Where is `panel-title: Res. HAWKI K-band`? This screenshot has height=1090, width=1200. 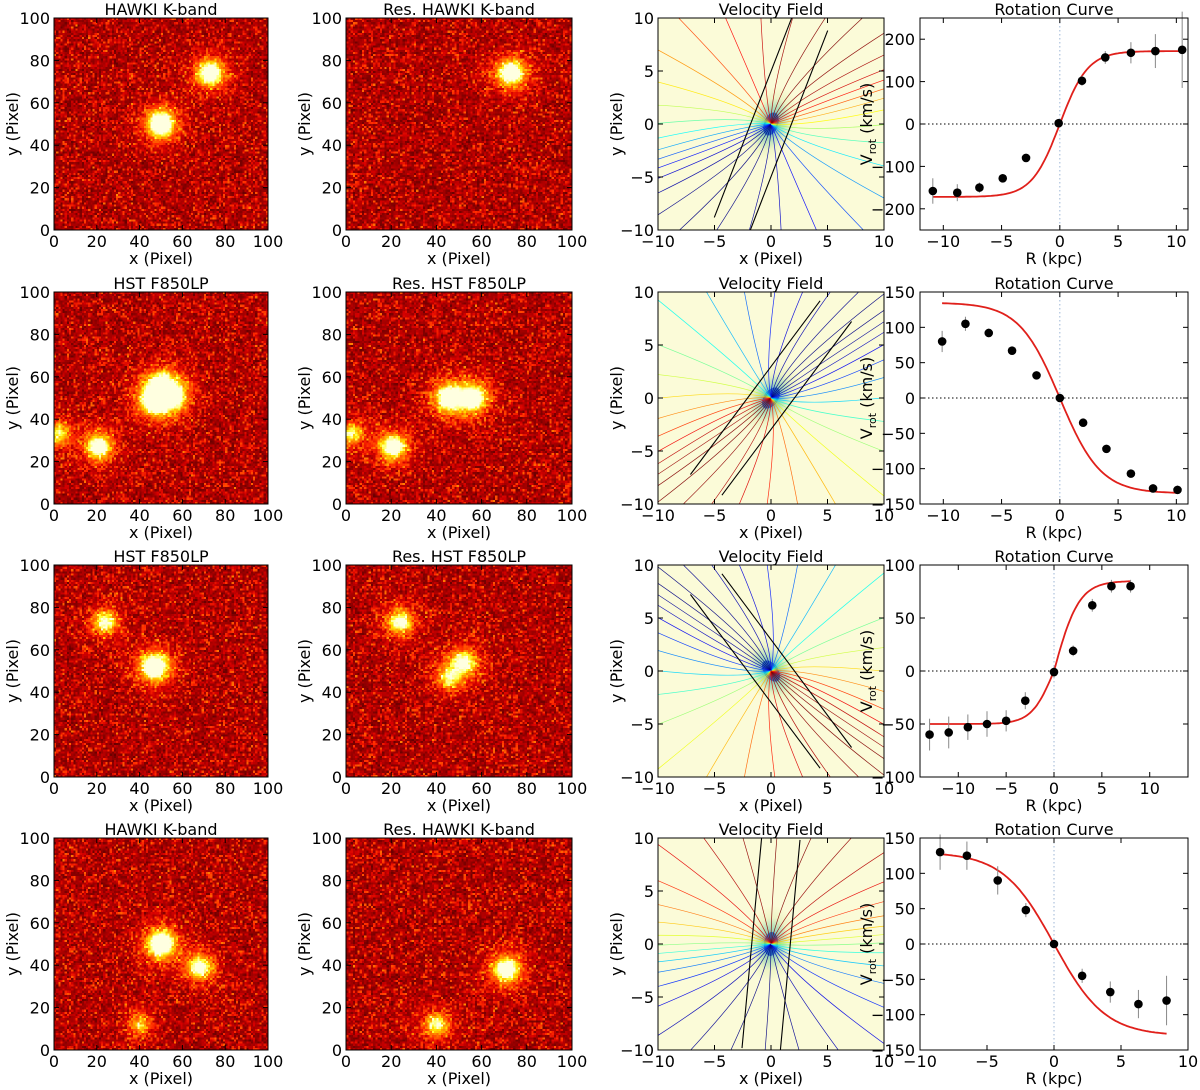
panel-title: Res. HAWKI K-band is located at coordinates (459, 829).